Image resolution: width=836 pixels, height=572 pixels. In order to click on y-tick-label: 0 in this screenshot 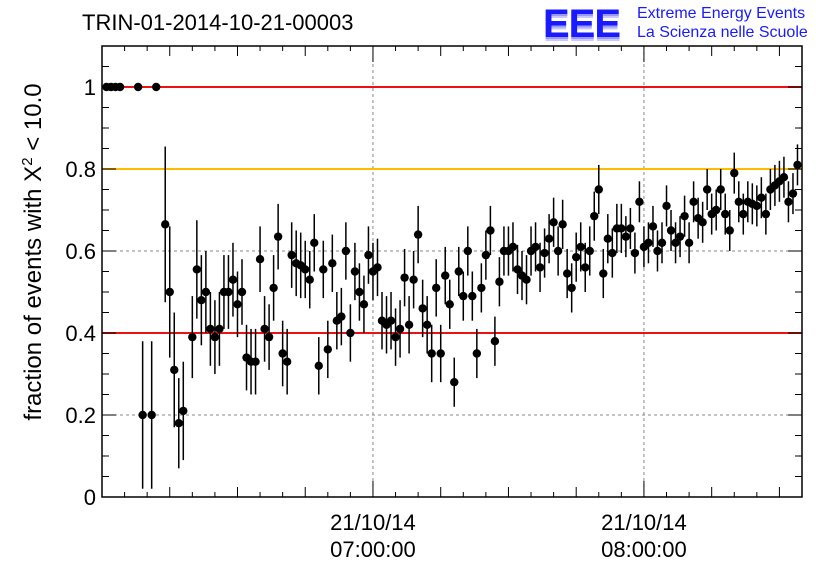, I will do `click(90, 497)`.